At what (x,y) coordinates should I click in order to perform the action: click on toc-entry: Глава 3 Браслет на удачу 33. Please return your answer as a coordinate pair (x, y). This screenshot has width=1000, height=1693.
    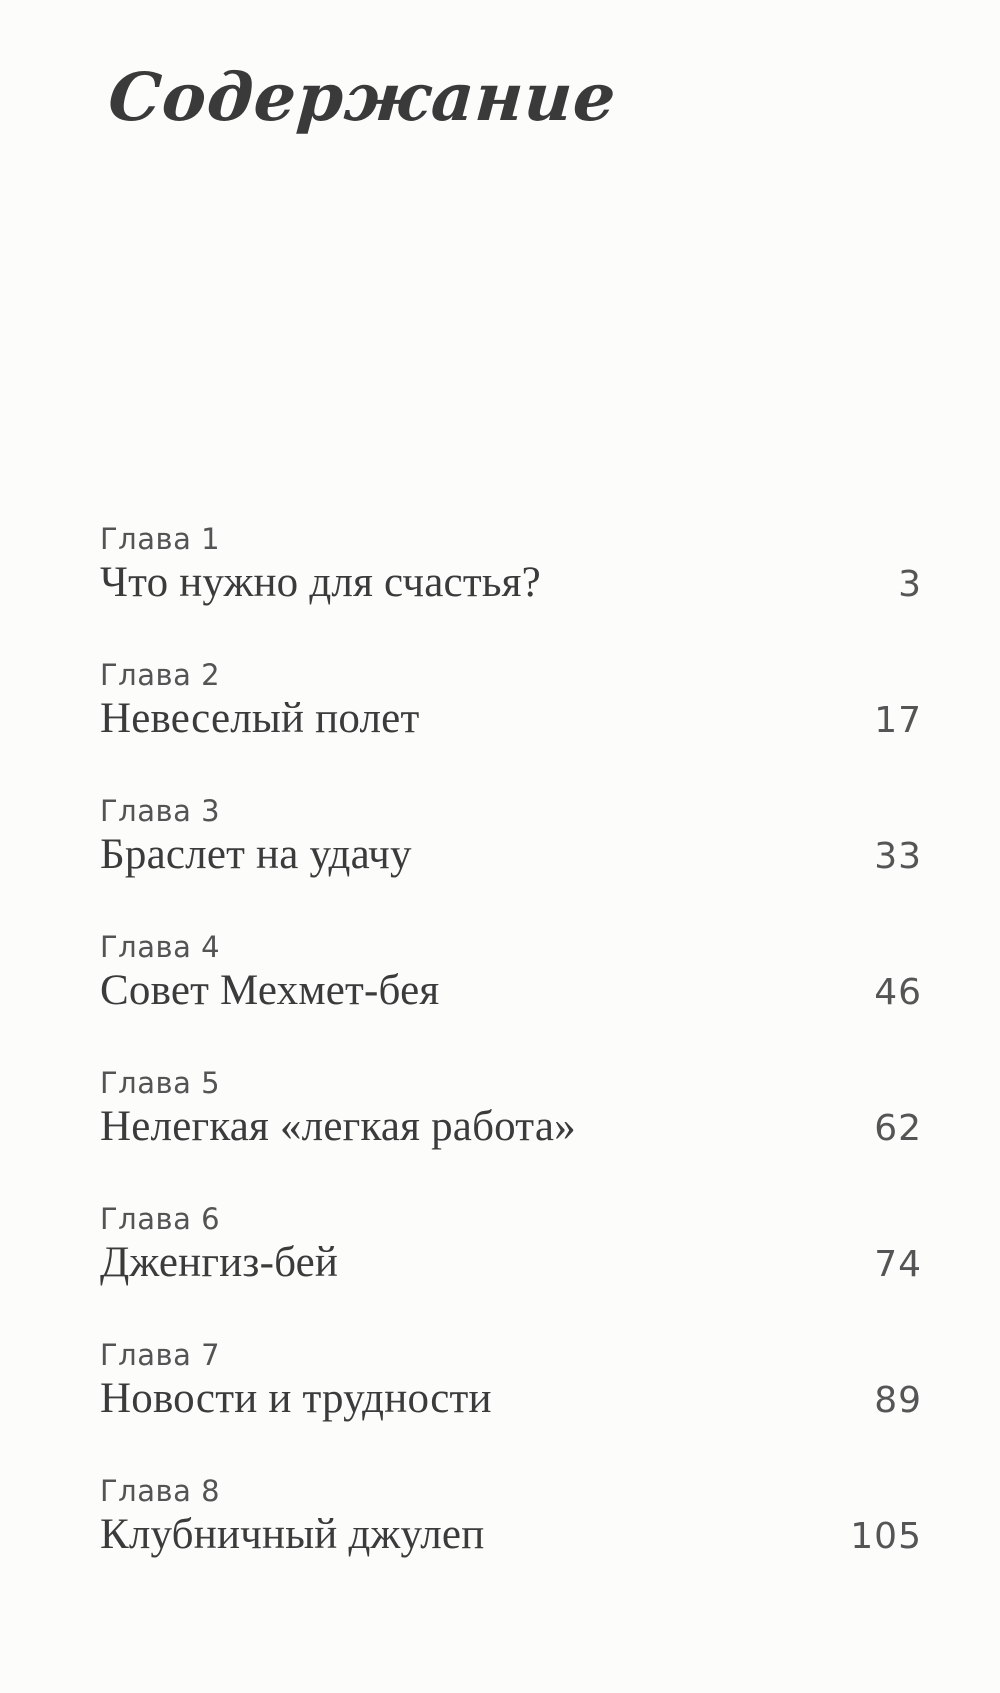
    Looking at the image, I should click on (511, 838).